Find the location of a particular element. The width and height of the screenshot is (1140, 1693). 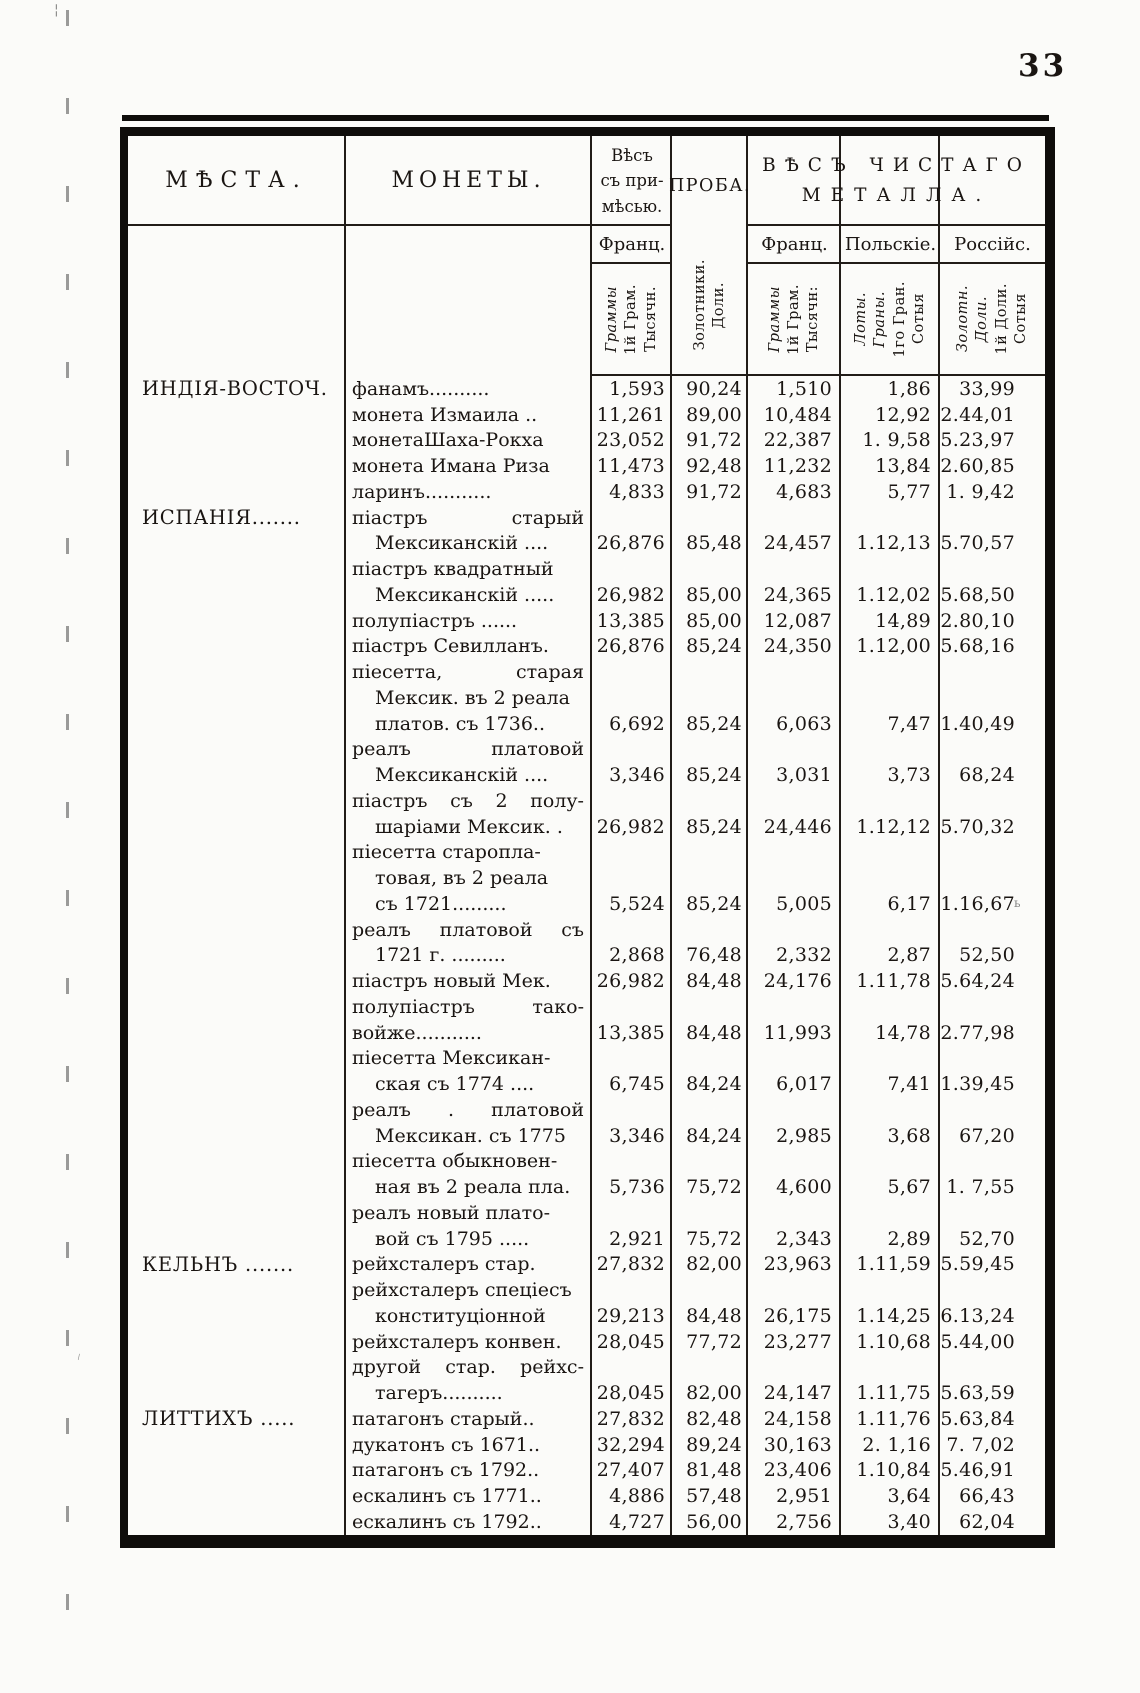

value-cell: 33,99 is located at coordinates (987, 388).